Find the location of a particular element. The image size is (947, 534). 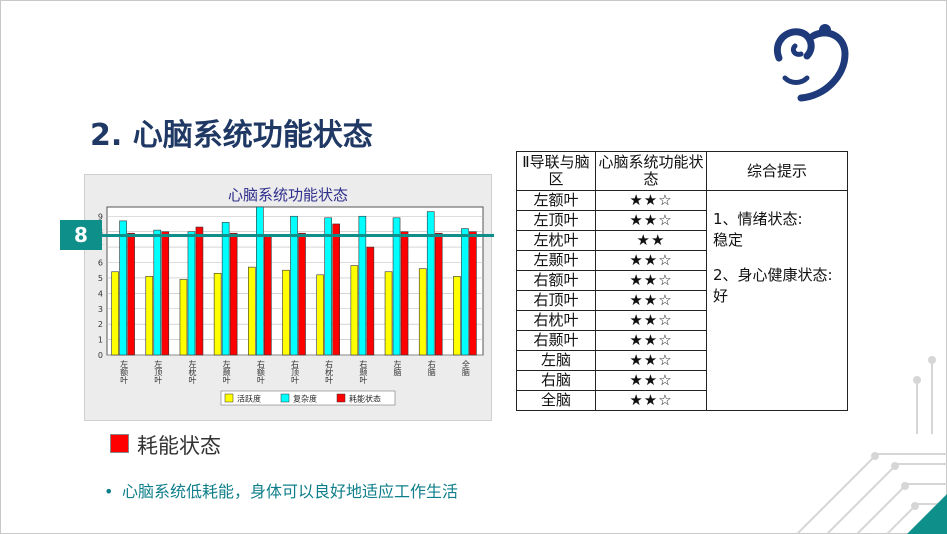

table-row: 左脑 ★★☆ is located at coordinates (682, 360).